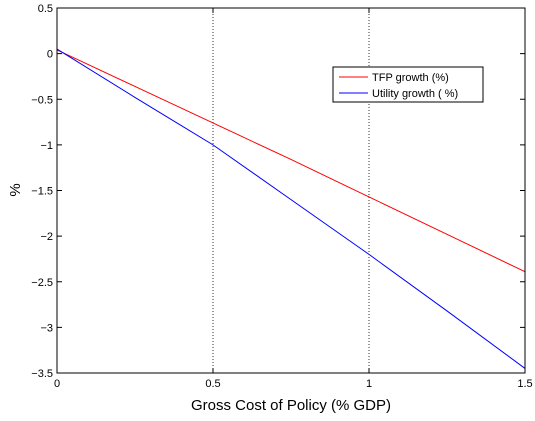 This screenshot has height=421, width=535. I want to click on y-tick-label-3: −1, so click(46, 146).